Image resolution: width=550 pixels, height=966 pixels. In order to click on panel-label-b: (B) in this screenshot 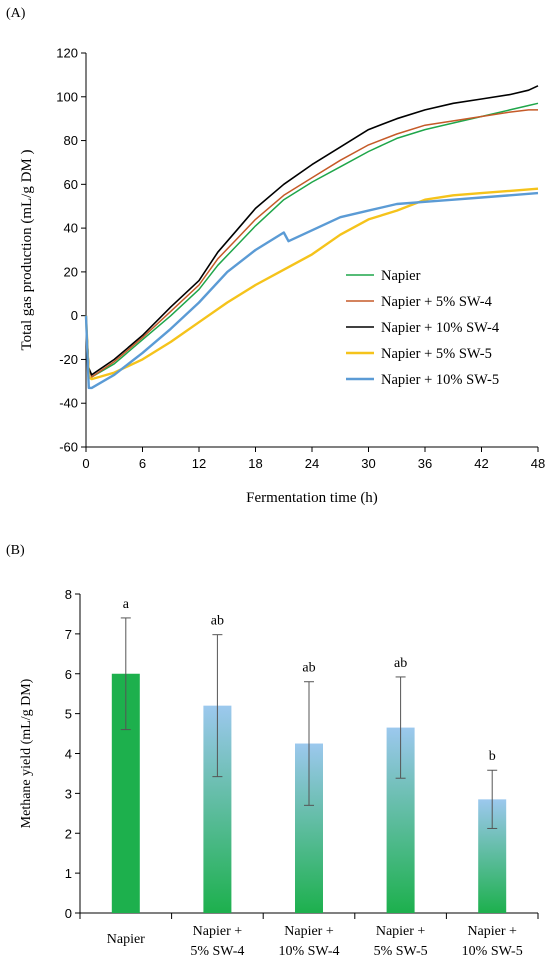, I will do `click(15, 550)`.